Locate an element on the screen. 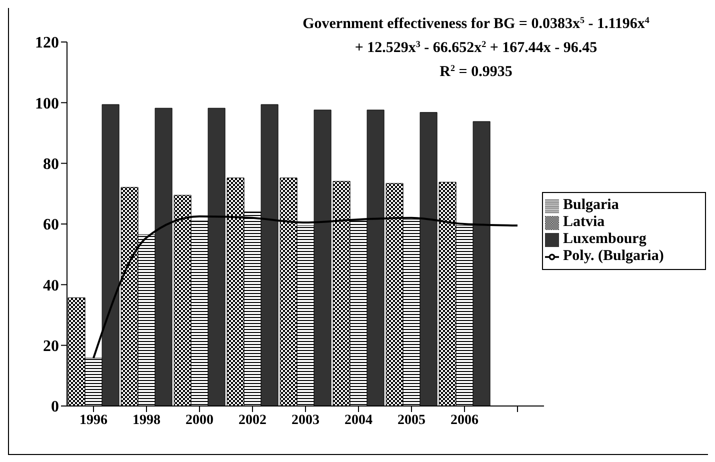 This screenshot has height=462, width=715. legend-label: Latvia is located at coordinates (584, 222).